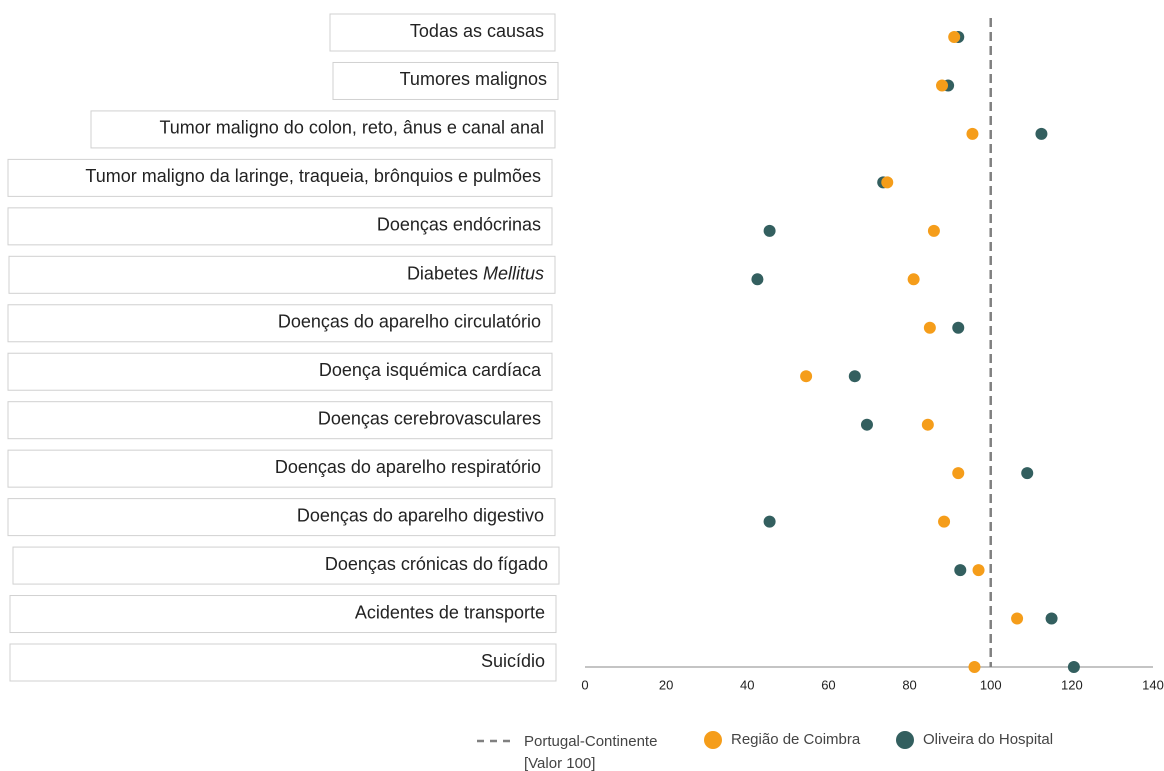 This screenshot has height=771, width=1164. Describe the element at coordinates (828, 684) in the screenshot. I see `x-tick-label: 60` at that location.